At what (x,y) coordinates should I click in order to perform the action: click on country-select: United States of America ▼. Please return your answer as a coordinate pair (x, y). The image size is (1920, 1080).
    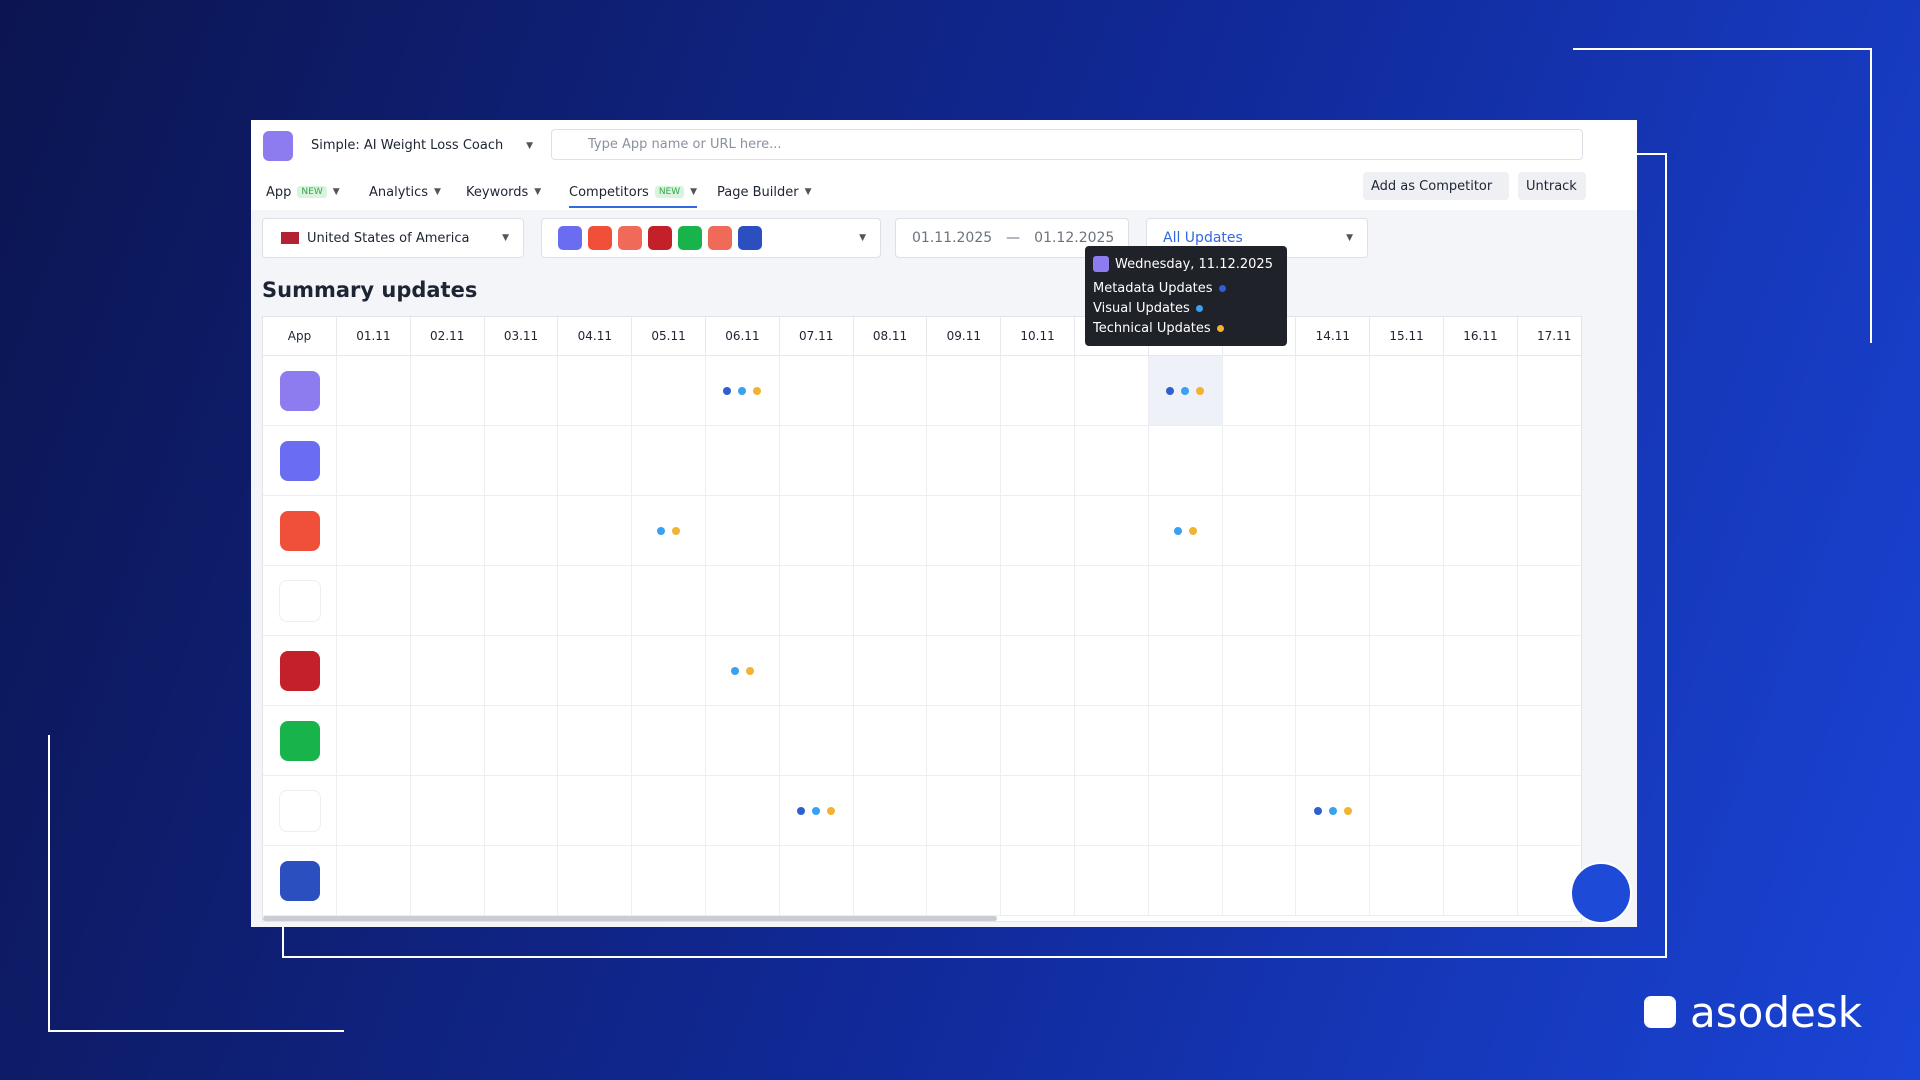
    Looking at the image, I should click on (393, 238).